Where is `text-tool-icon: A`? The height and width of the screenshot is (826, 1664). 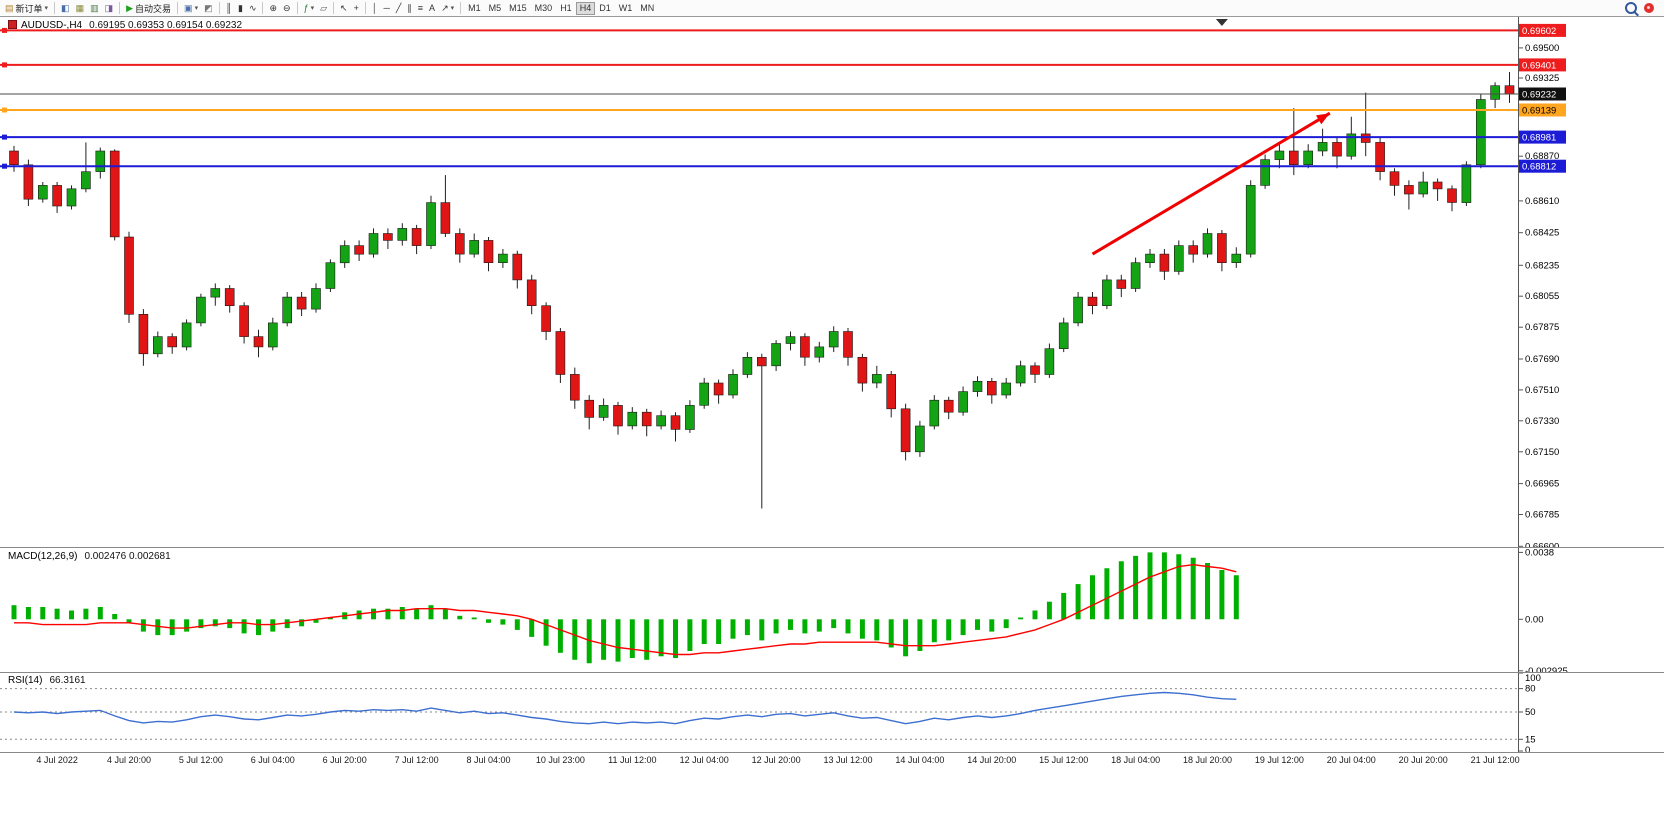
text-tool-icon: A is located at coordinates (432, 8).